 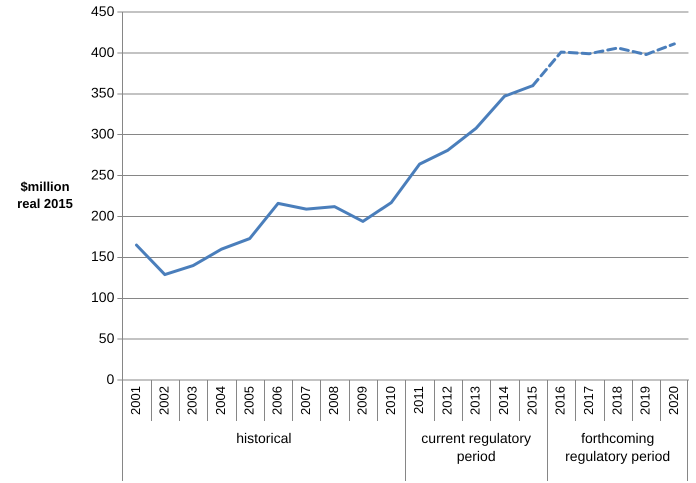 I want to click on y-tick-label: 0, so click(x=110, y=378).